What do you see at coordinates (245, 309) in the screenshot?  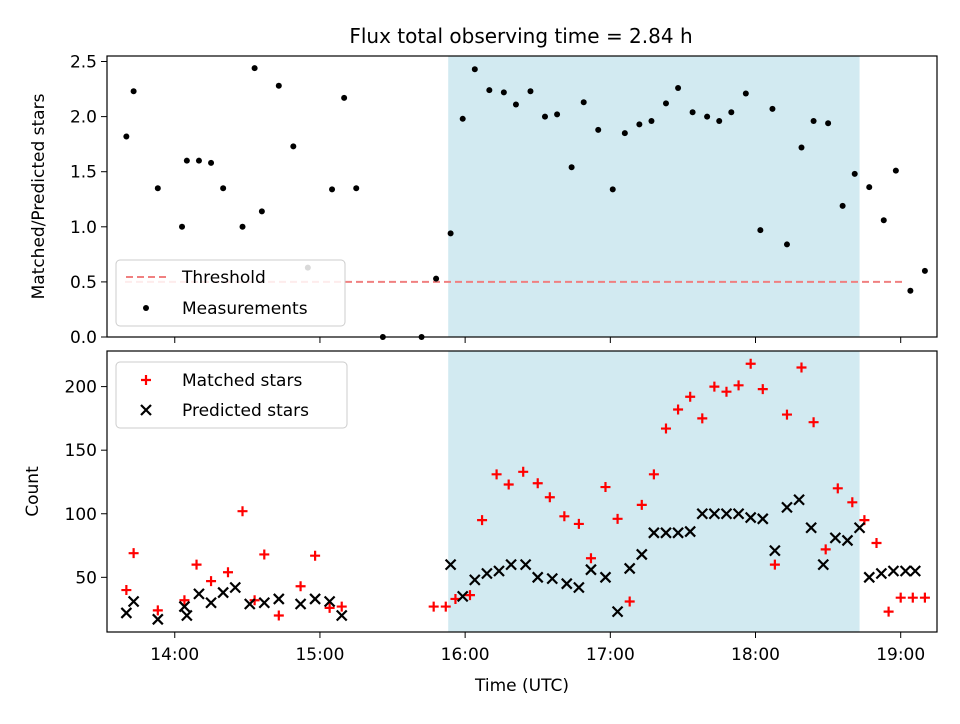 I see `legend-measurement-label: Measurements` at bounding box center [245, 309].